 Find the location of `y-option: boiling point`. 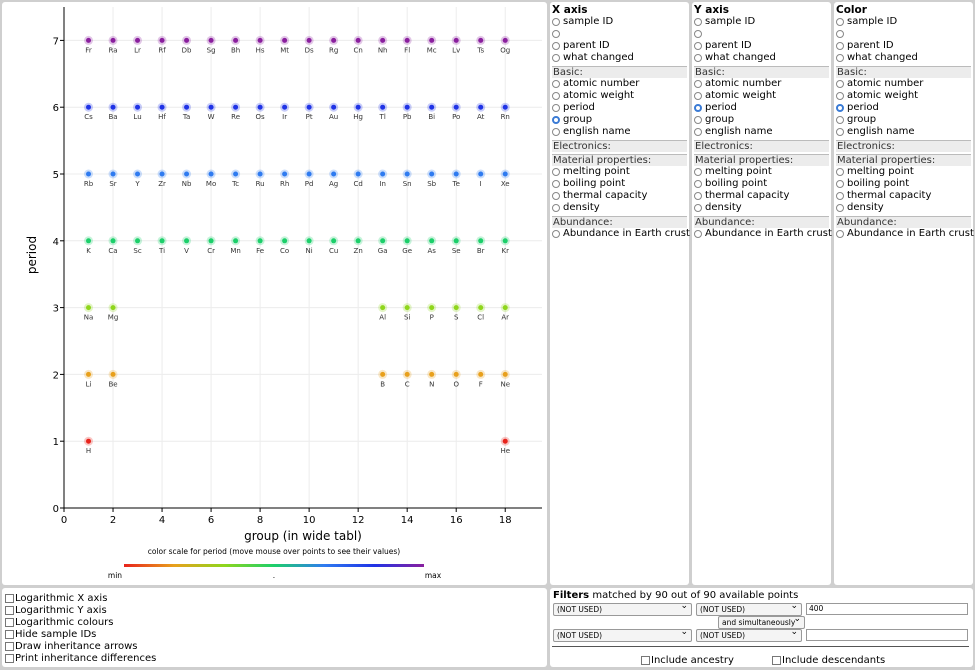

y-option: boiling point is located at coordinates (762, 184).